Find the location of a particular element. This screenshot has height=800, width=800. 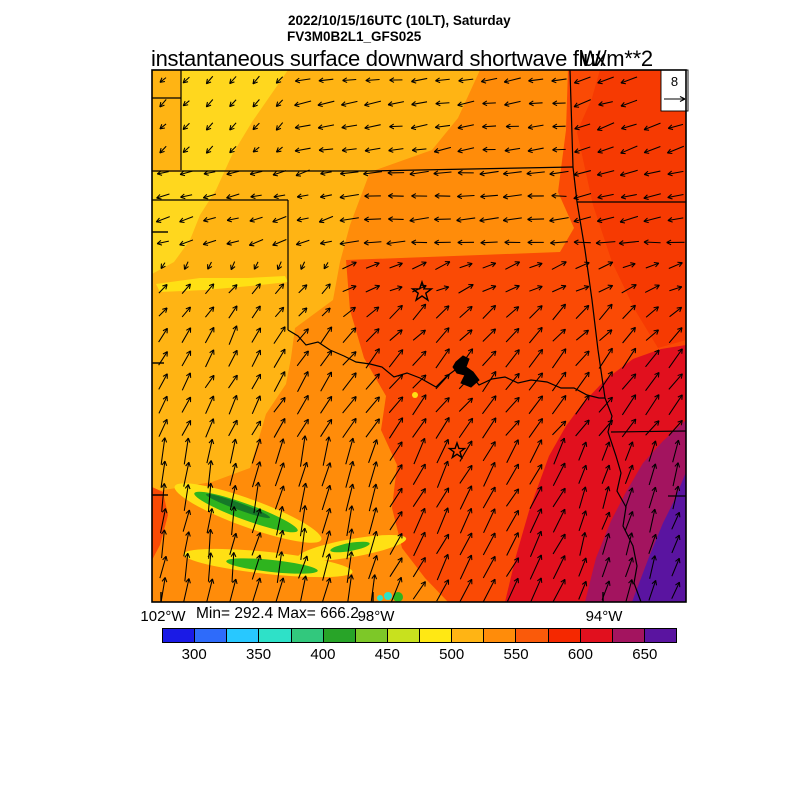

lon-label: 94°W is located at coordinates (604, 616).